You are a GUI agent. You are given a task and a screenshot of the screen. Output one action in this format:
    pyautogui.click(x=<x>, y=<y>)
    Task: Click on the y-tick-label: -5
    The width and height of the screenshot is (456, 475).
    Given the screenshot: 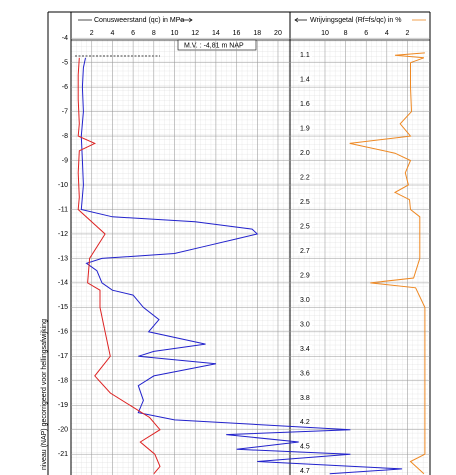 What is the action you would take?
    pyautogui.click(x=65, y=62)
    